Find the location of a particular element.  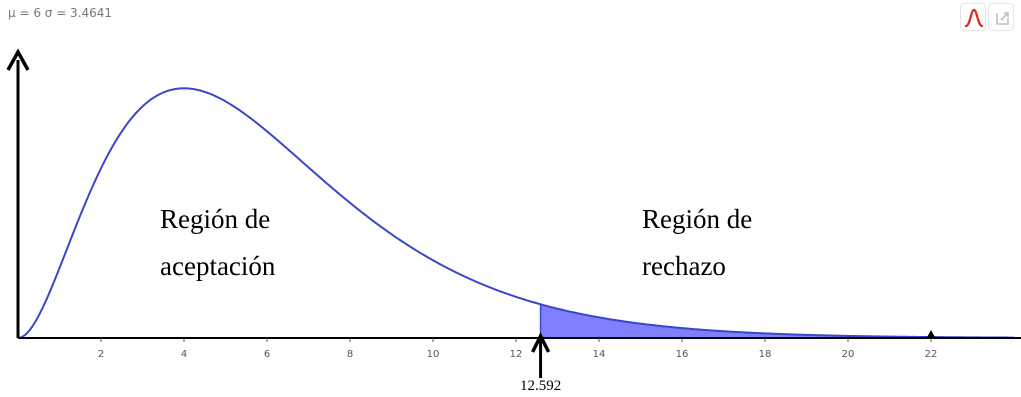

x-tick-label: 18 is located at coordinates (765, 354).